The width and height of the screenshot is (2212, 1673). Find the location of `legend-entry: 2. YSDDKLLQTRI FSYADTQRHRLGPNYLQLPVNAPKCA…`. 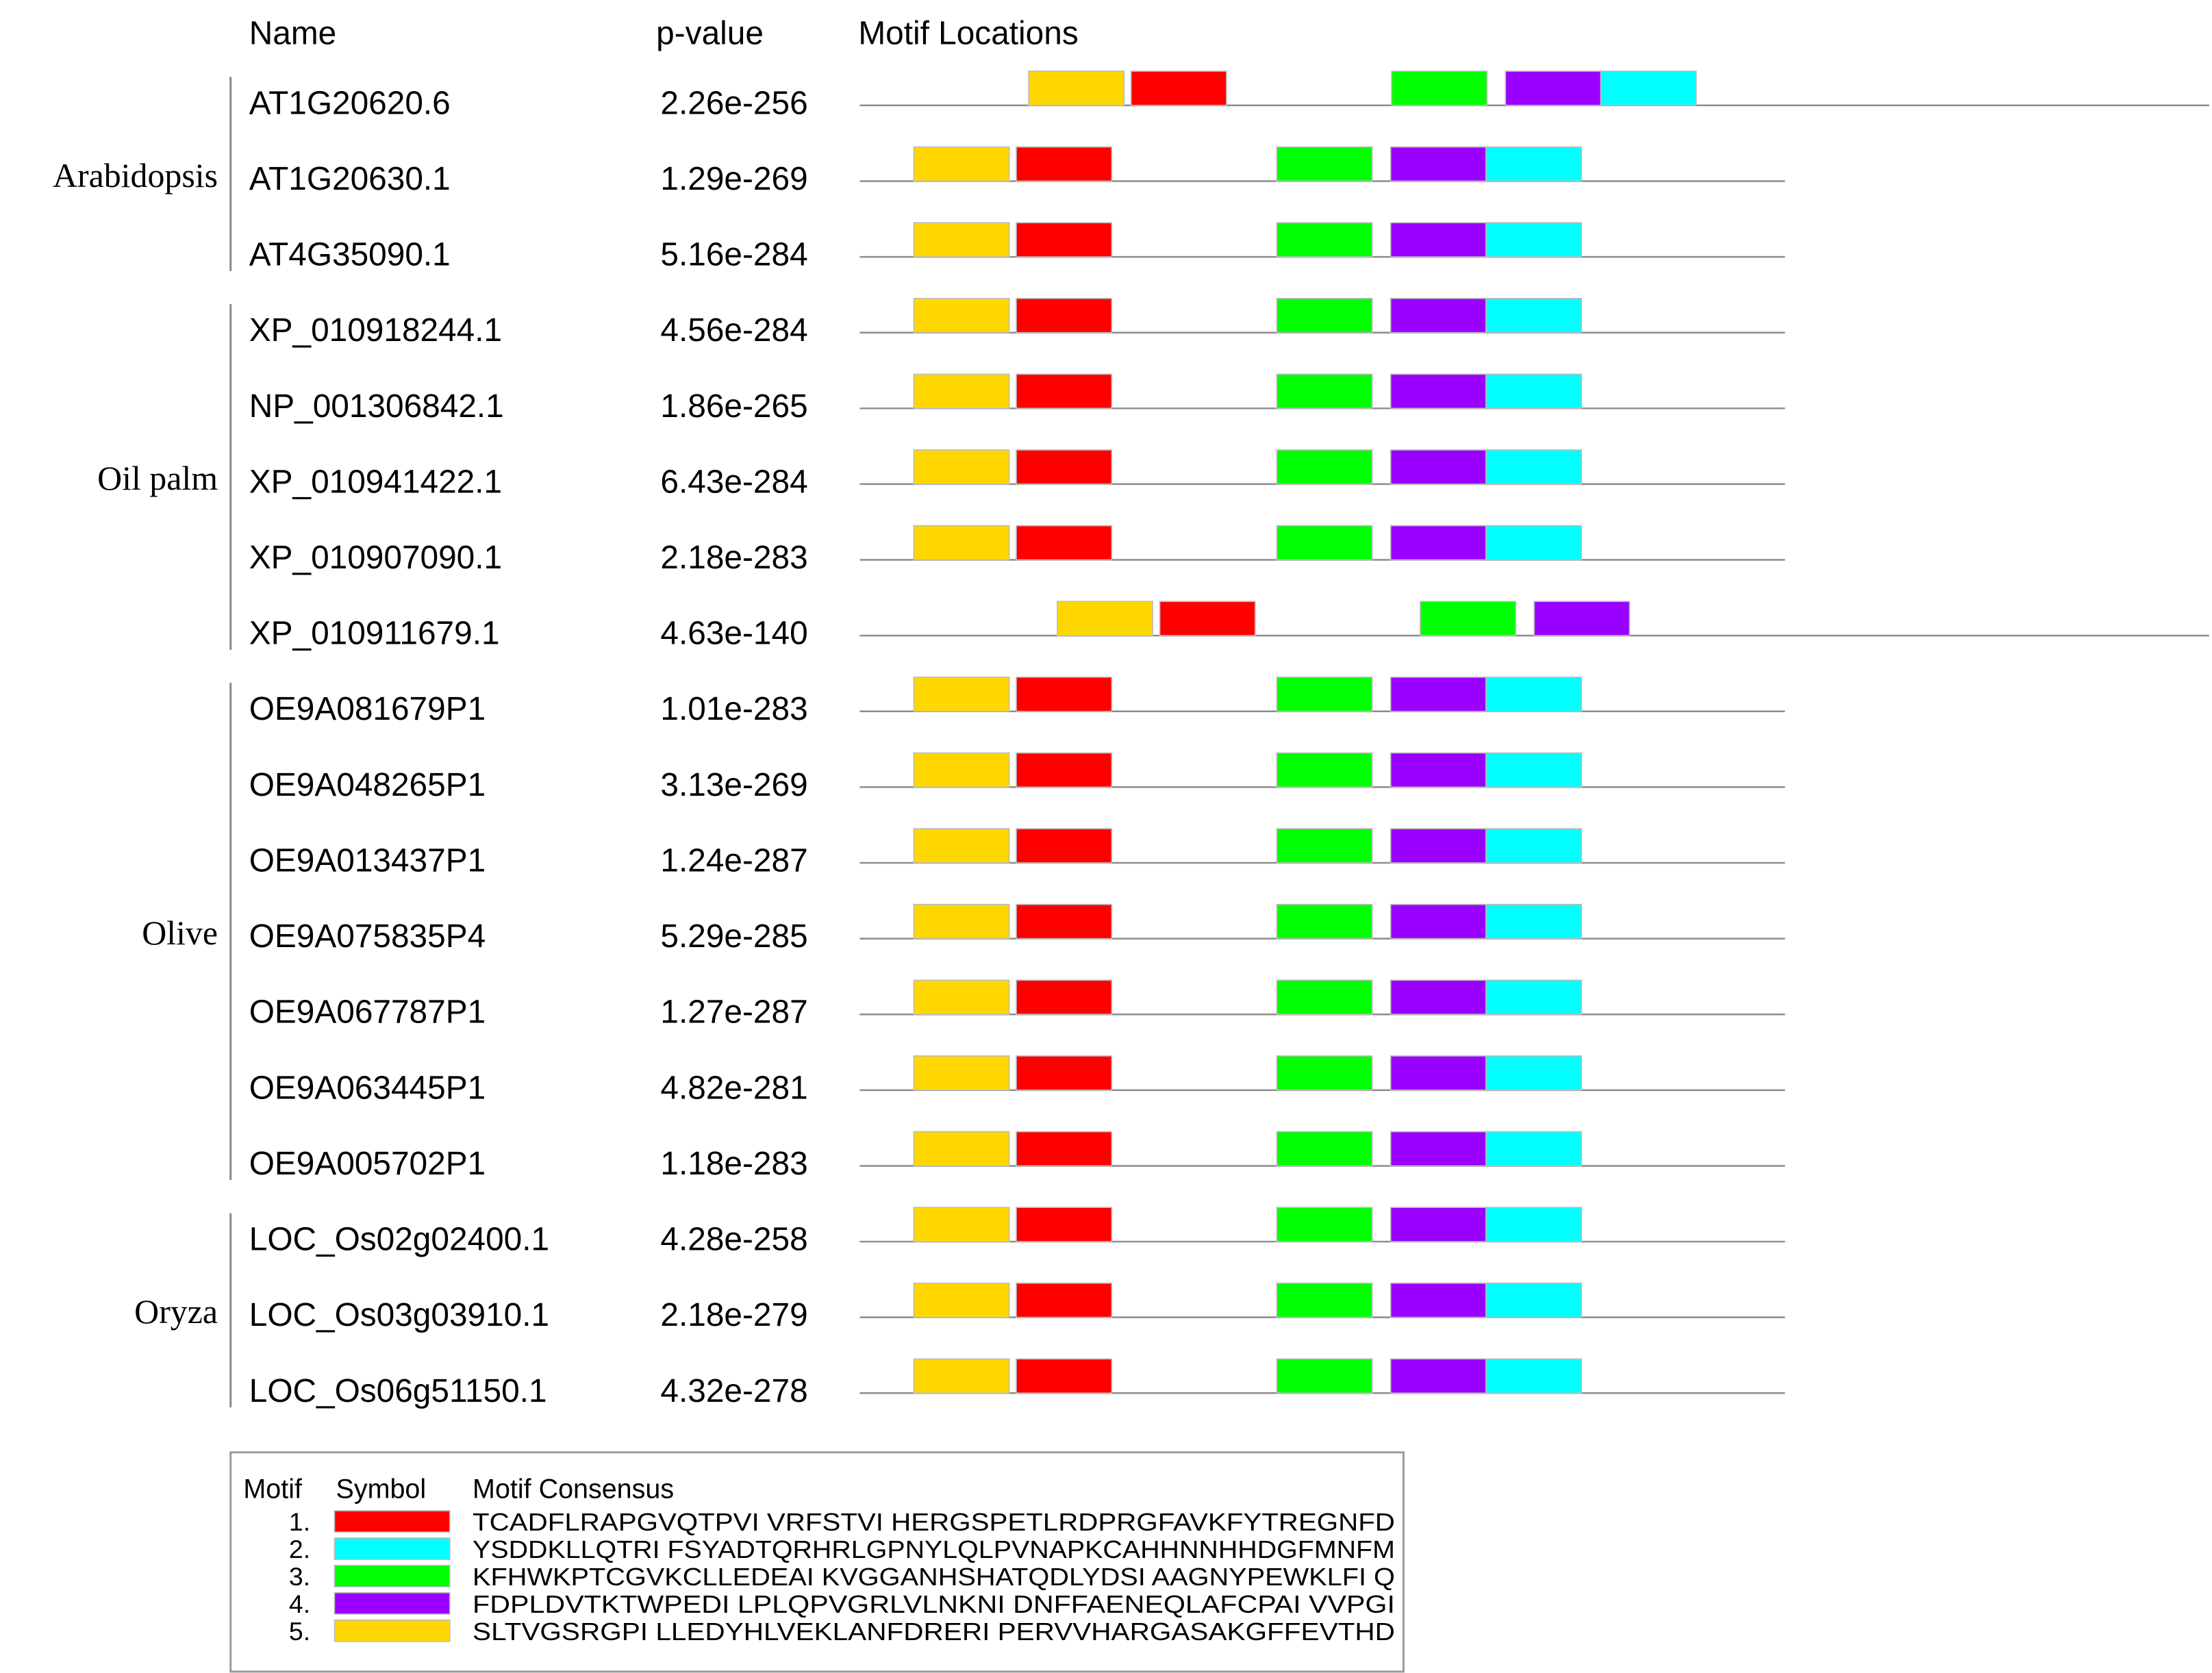

legend-entry: 2. YSDDKLLQTRI FSYADTQRHRLGPNYLQLPVNAPKCA… is located at coordinates (842, 1549).